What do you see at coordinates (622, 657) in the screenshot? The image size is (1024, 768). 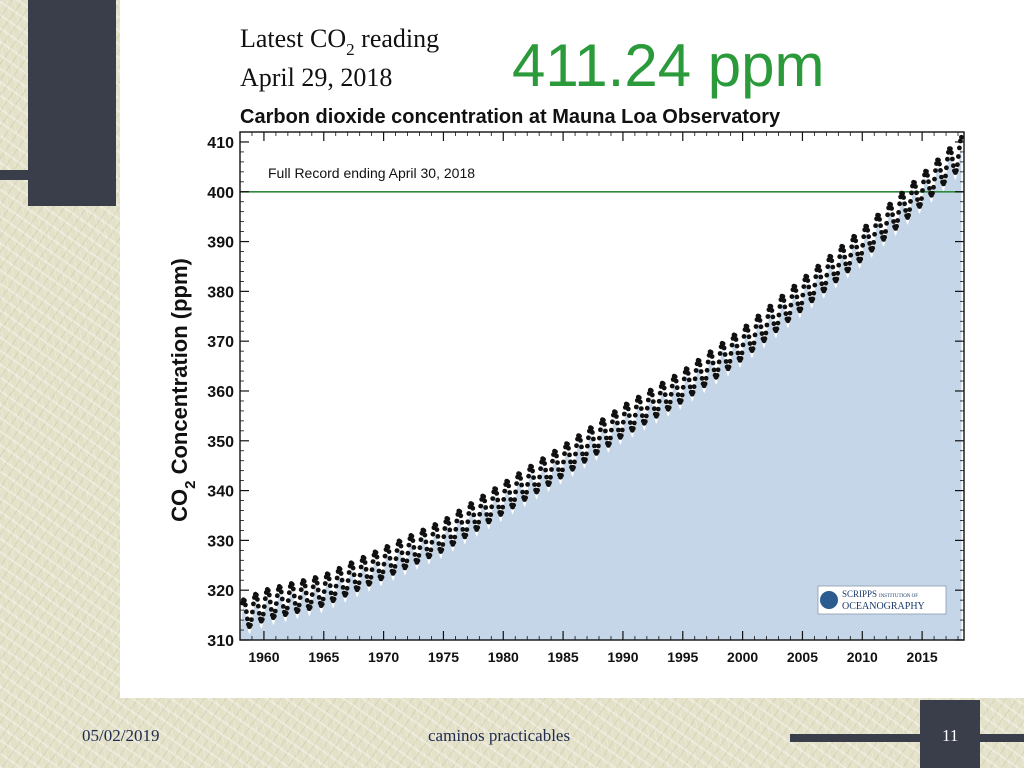 I see `x-tick-label: 1990` at bounding box center [622, 657].